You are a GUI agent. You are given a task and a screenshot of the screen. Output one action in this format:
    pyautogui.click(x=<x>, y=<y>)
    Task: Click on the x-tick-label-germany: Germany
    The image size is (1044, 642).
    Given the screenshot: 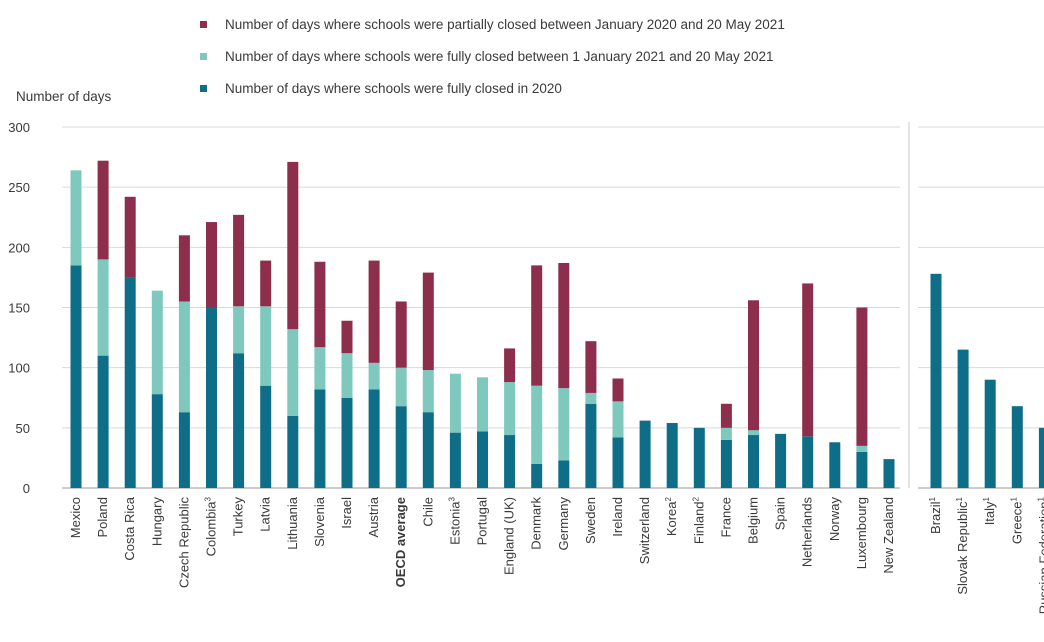 What is the action you would take?
    pyautogui.click(x=563, y=524)
    